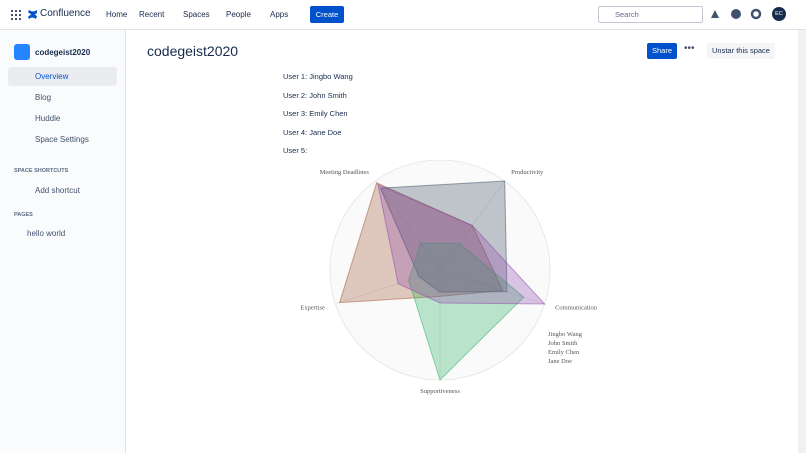  What do you see at coordinates (689, 48) in the screenshot?
I see `more-button: •••` at bounding box center [689, 48].